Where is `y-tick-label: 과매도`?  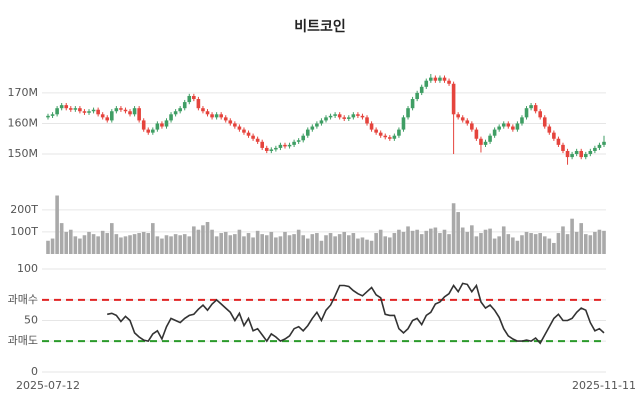
y-tick-label: 과매도 is located at coordinates (23, 340).